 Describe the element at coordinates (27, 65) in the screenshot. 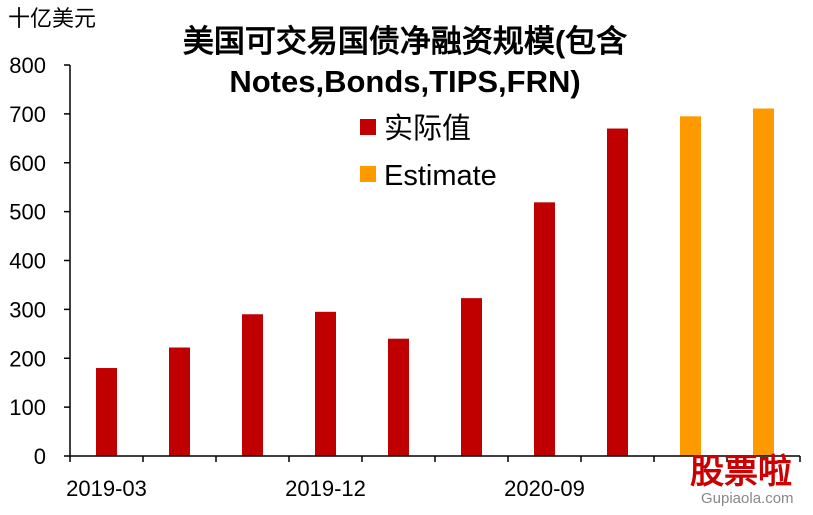

I see `y-tick-label: 800` at that location.